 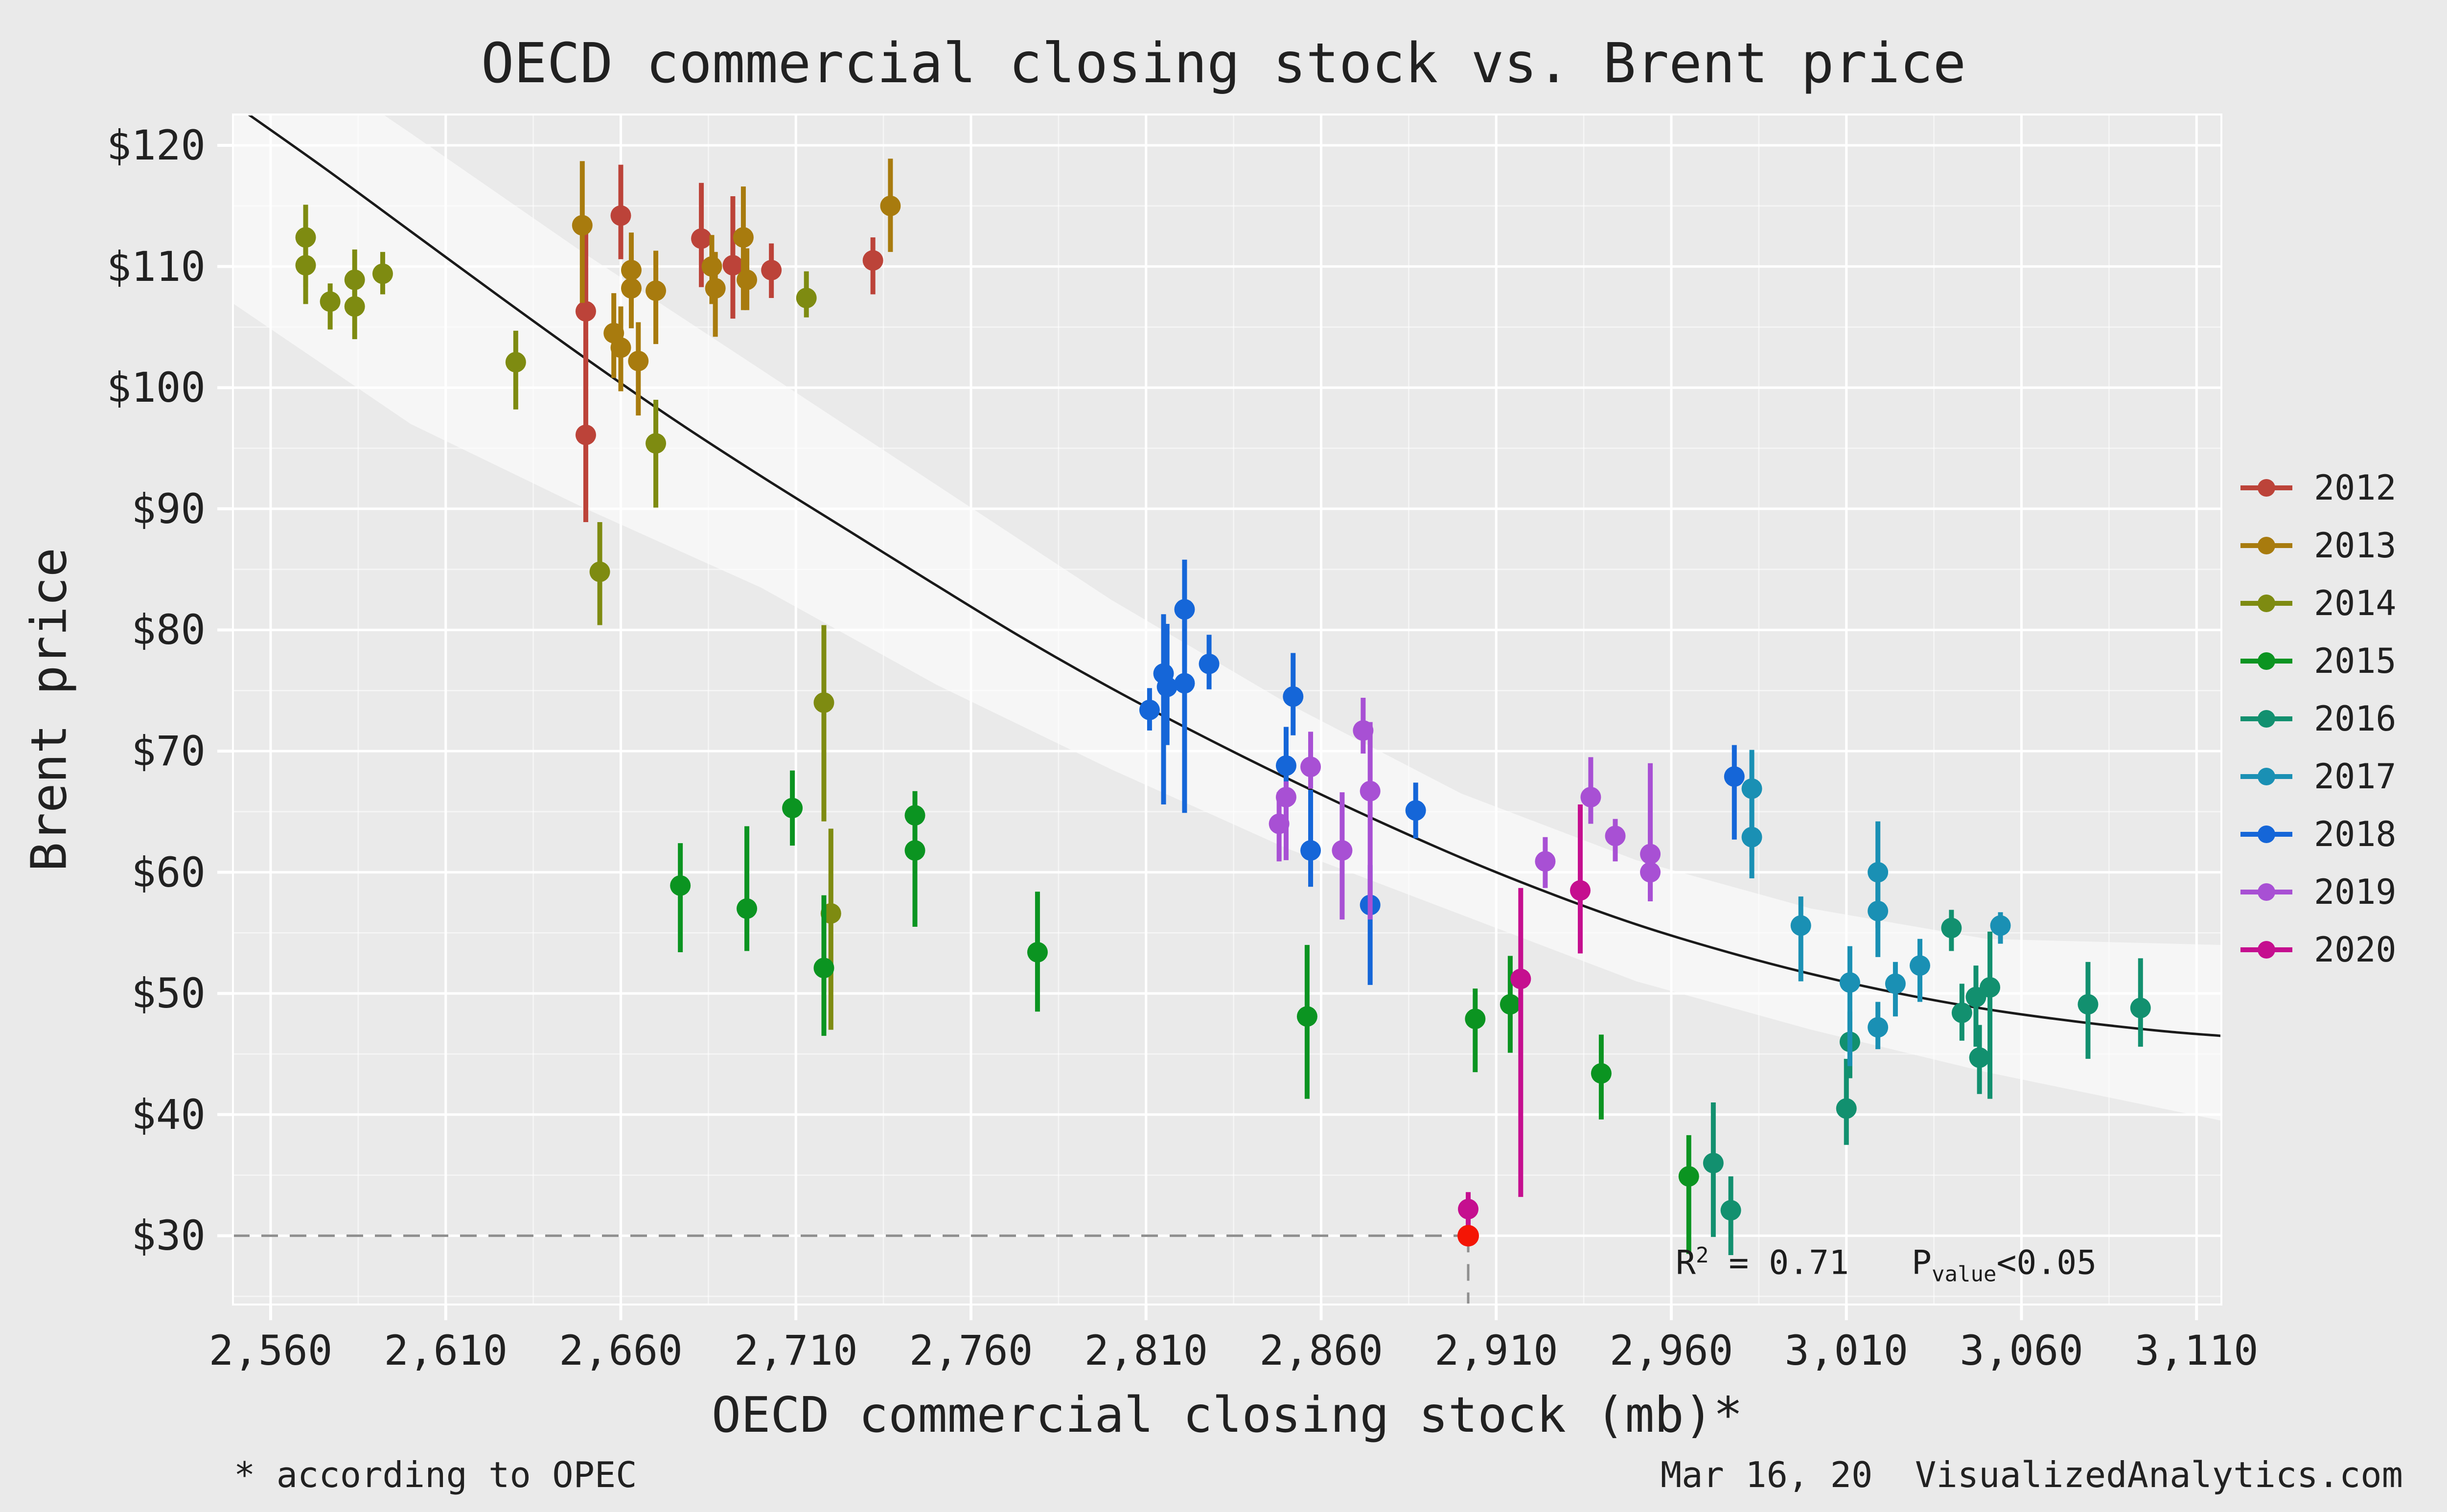 What do you see at coordinates (169, 751) in the screenshot?
I see `y-tick-label: $70` at bounding box center [169, 751].